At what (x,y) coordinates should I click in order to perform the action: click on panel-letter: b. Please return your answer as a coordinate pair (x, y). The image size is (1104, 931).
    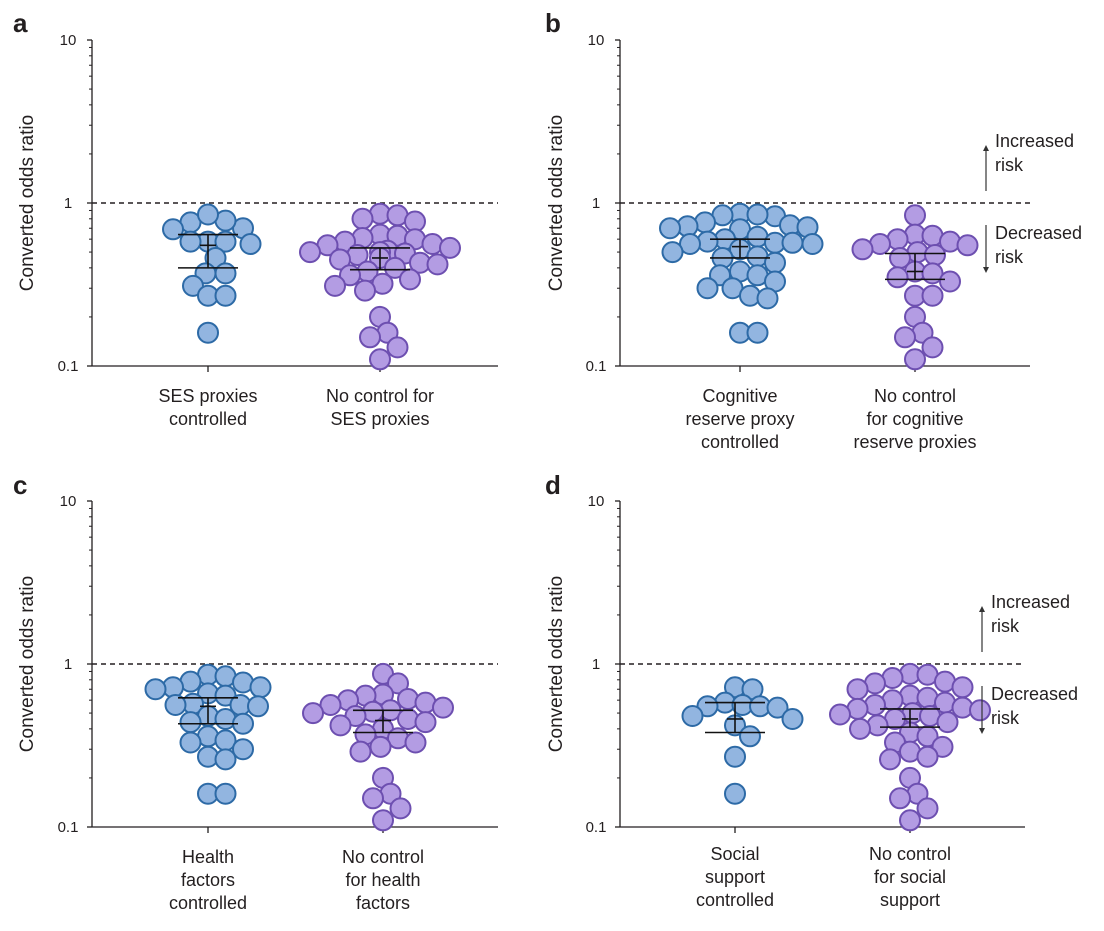
    Looking at the image, I should click on (553, 23).